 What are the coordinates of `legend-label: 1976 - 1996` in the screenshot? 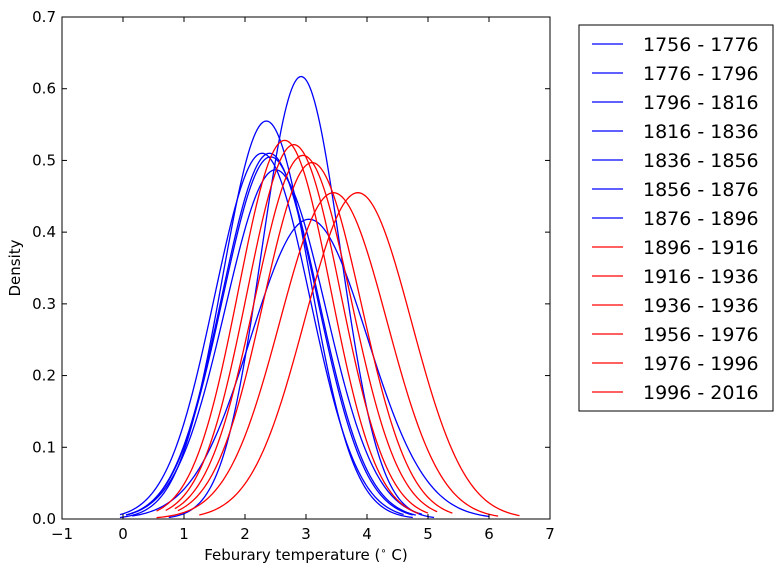 It's located at (701, 364).